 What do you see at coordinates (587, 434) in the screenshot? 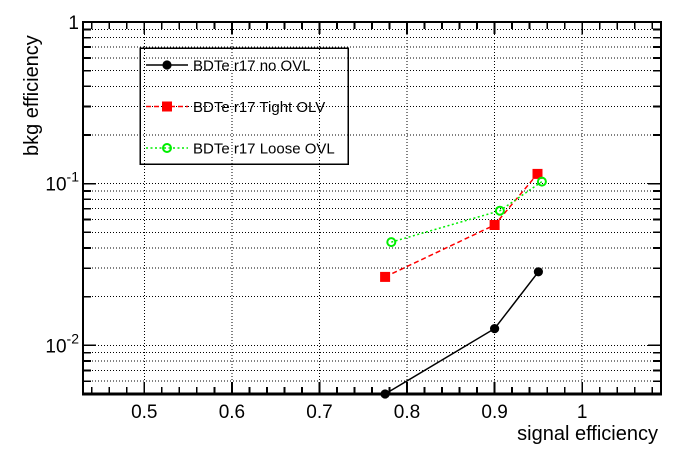
I see `x-axis-title: signal efficiency` at bounding box center [587, 434].